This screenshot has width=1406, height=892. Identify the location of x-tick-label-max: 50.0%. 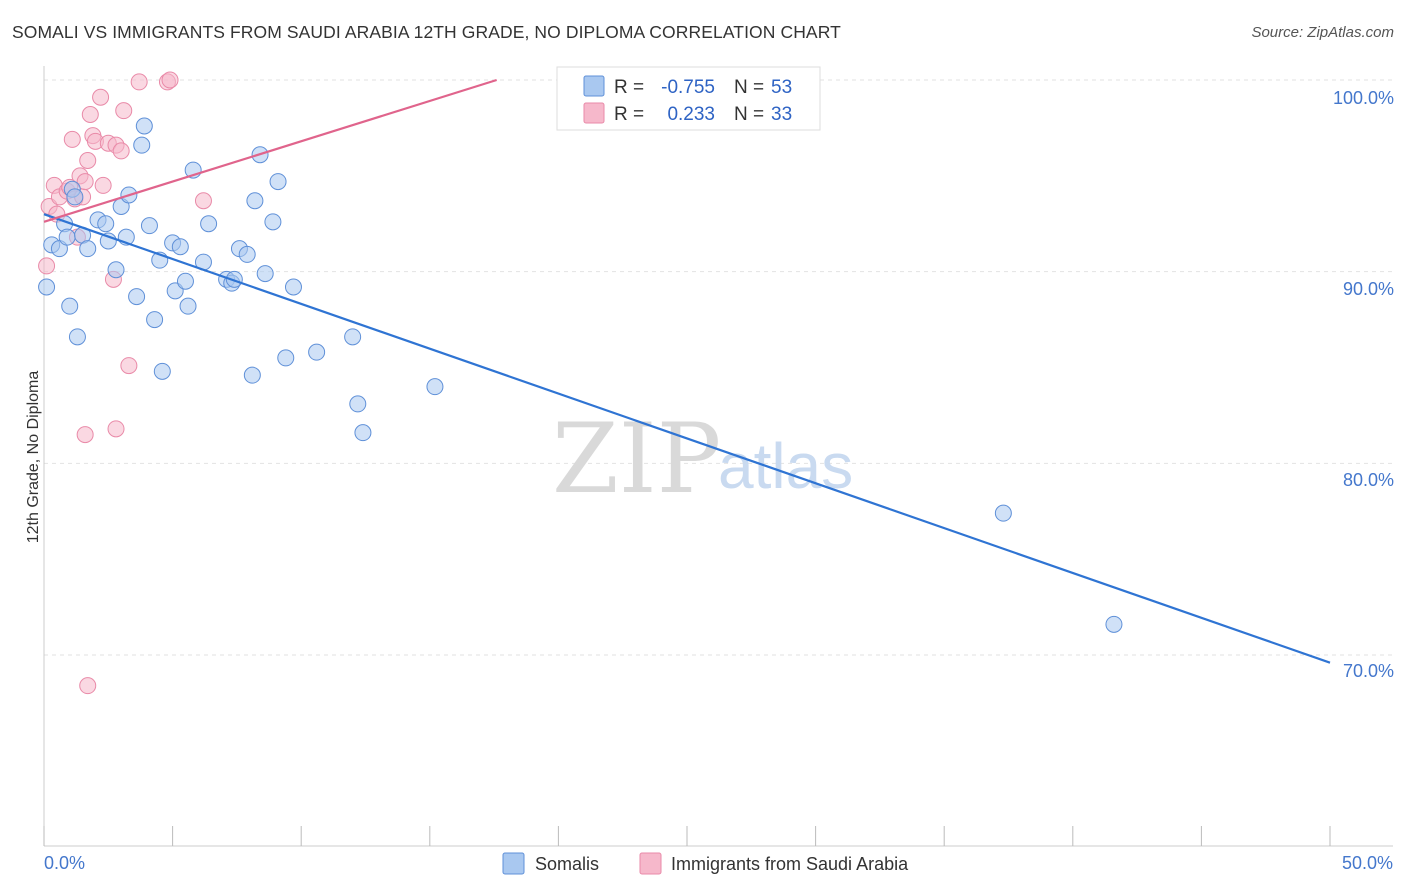
(1367, 863).